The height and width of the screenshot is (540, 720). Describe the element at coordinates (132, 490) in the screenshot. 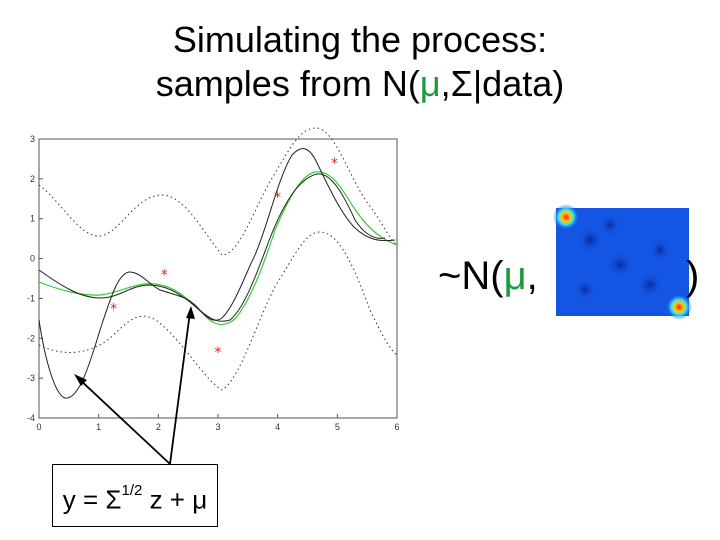

I see `formula-exponent: 1/2` at that location.